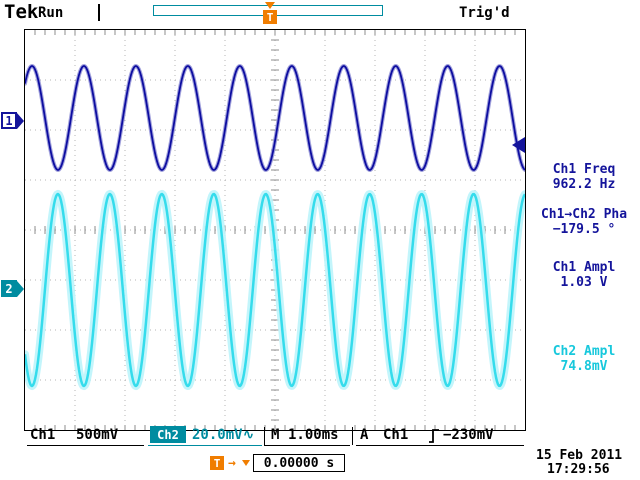 Image resolution: width=640 pixels, height=480 pixels. I want to click on measurement-ch1-freq: Ch1 Freq 962.2 Hz, so click(584, 177).